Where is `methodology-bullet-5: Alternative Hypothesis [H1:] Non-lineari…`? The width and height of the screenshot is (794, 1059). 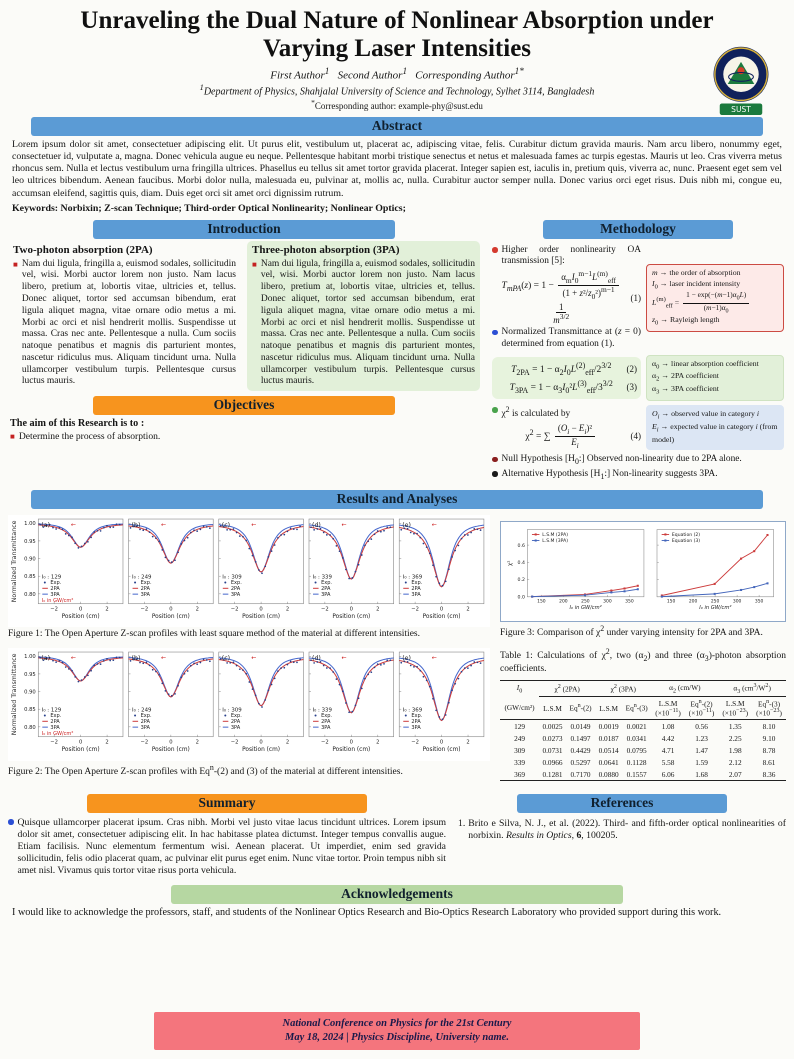 methodology-bullet-5: Alternative Hypothesis [H1:] Non-lineari… is located at coordinates (609, 474).